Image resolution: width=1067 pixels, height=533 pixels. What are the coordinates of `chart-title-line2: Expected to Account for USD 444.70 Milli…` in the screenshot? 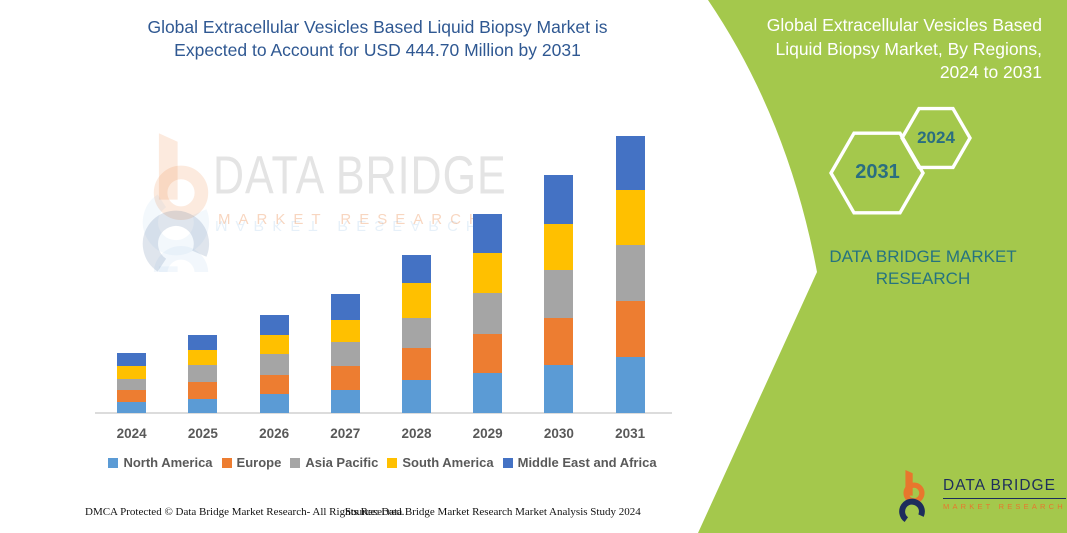 It's located at (377, 50).